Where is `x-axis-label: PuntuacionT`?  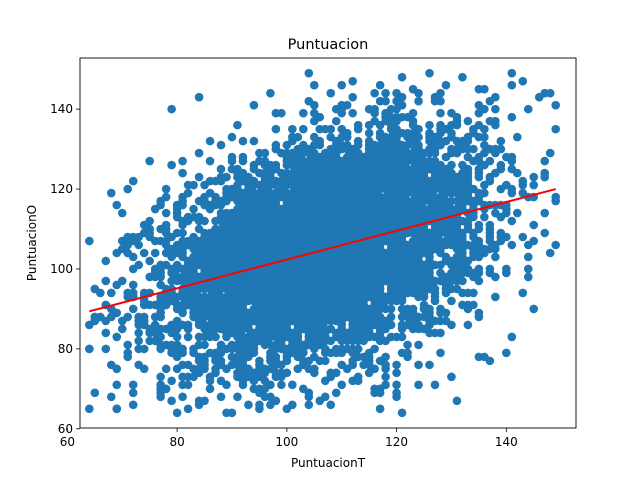 x-axis-label: PuntuacionT is located at coordinates (328, 463).